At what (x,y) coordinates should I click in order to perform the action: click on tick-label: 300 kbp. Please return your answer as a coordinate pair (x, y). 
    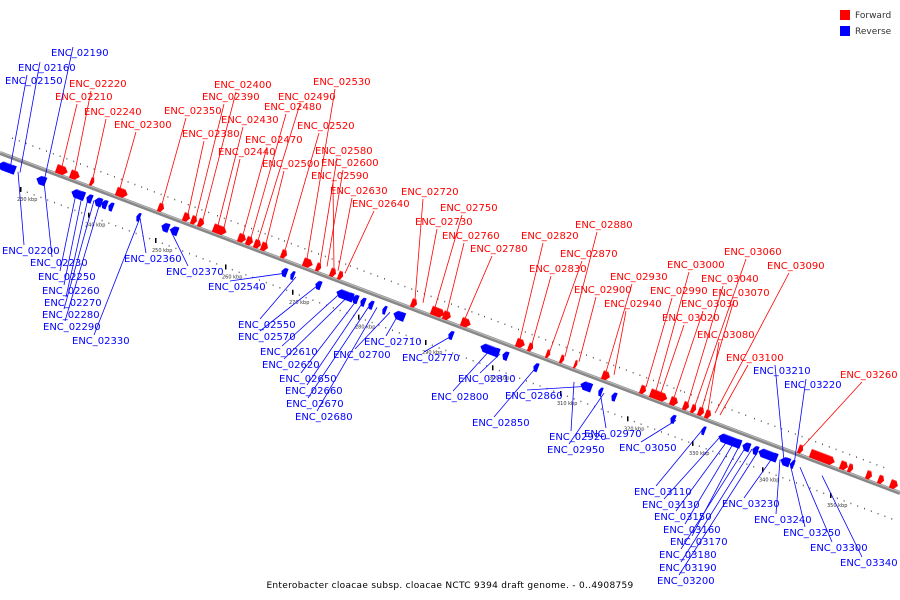
    Looking at the image, I should click on (499, 378).